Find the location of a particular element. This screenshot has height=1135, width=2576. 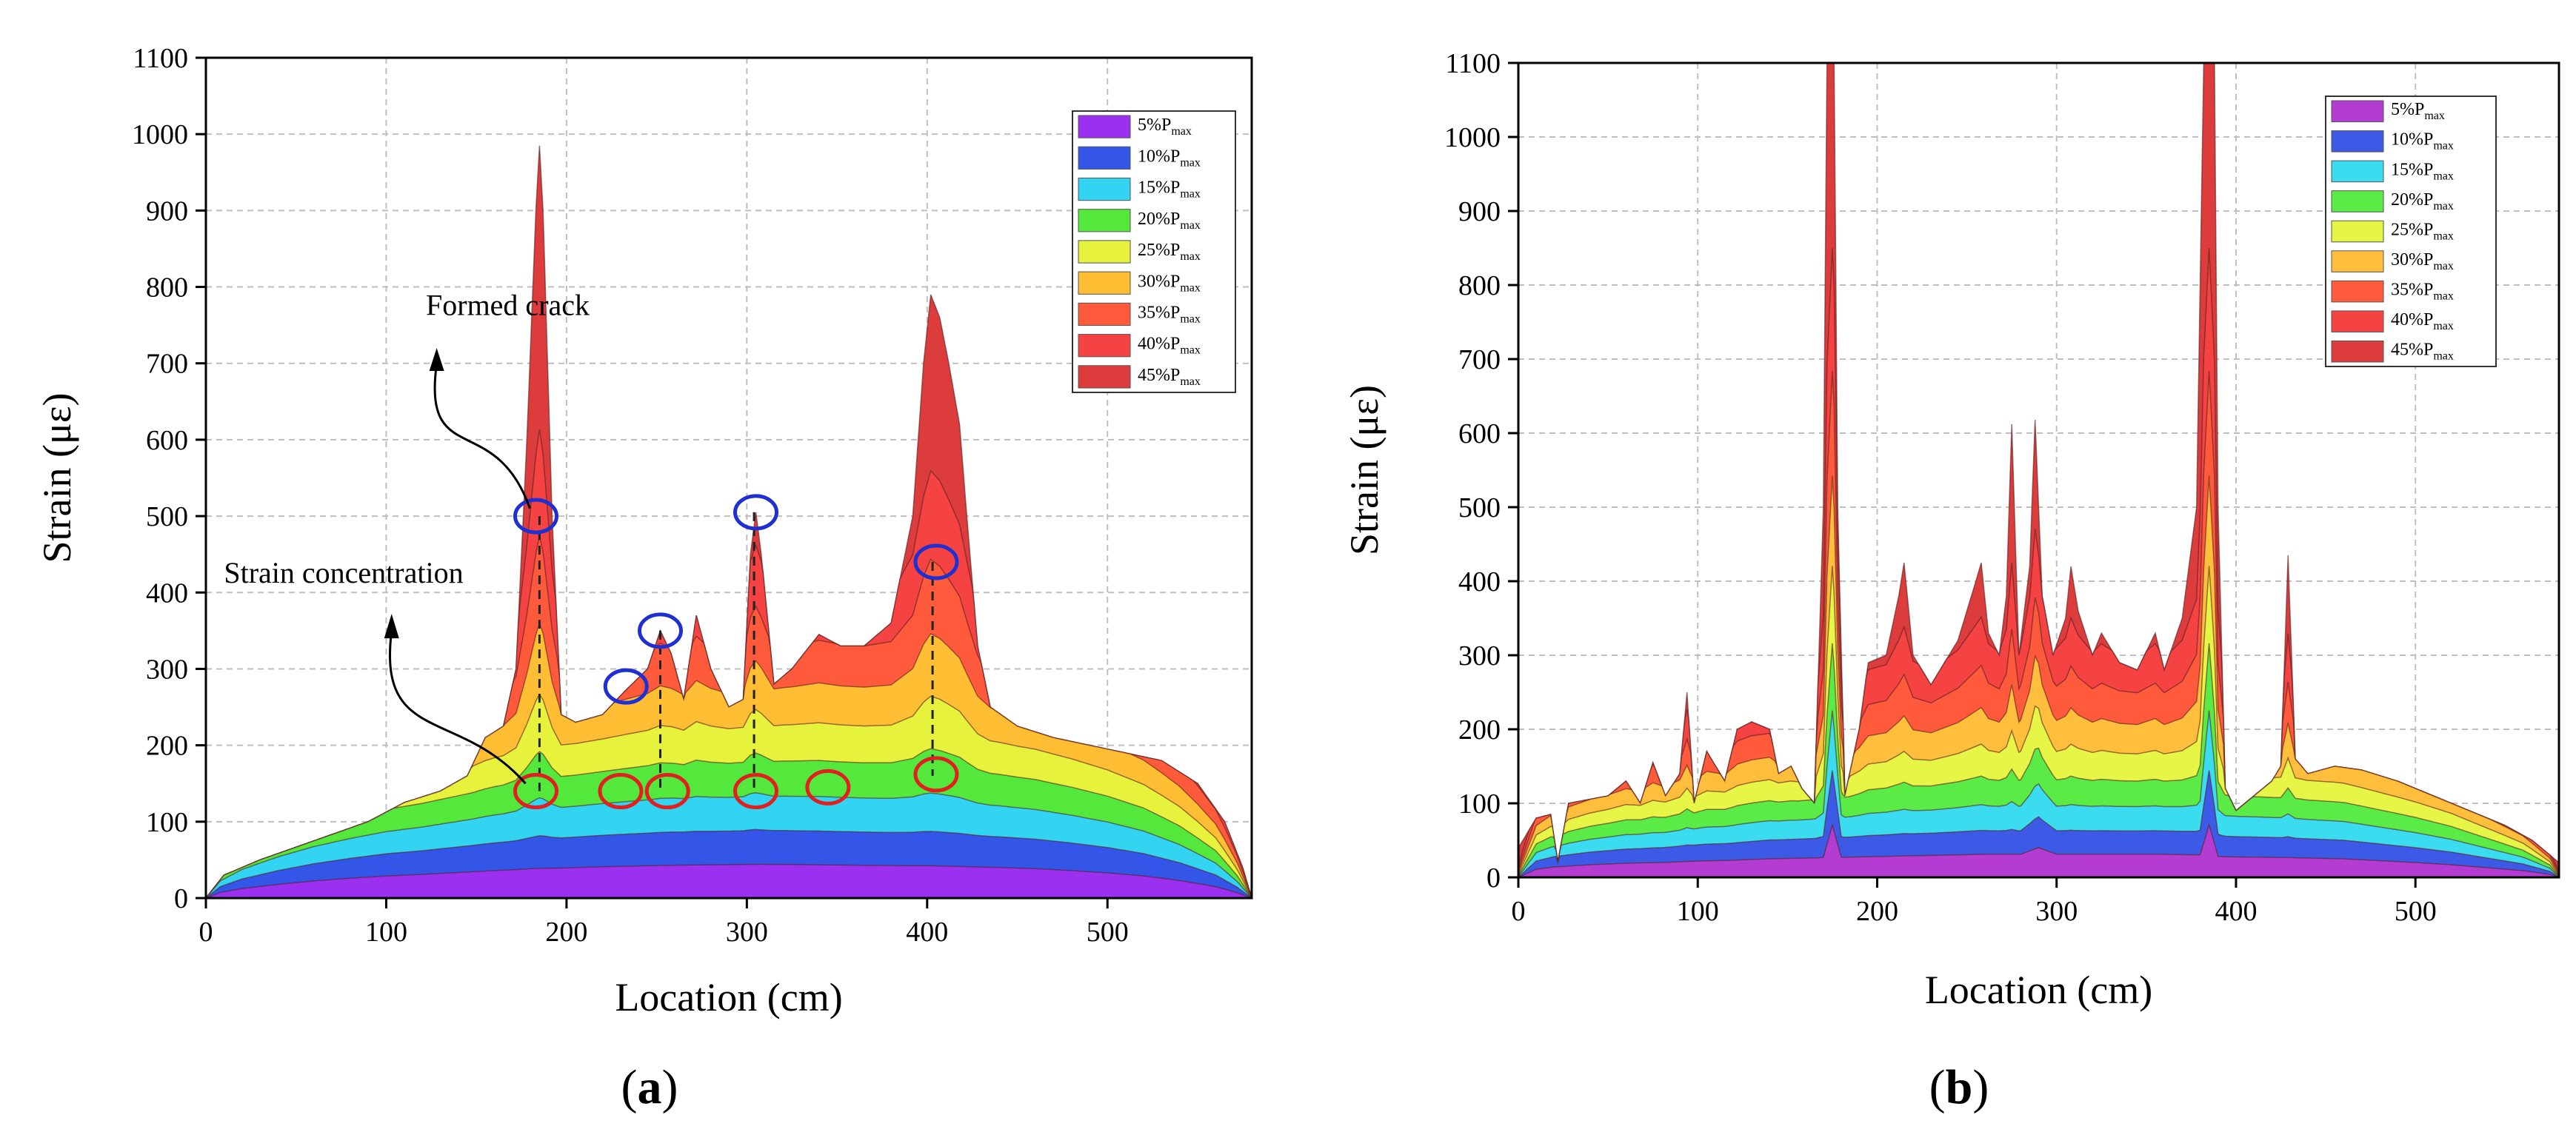

area-series-15%Pmax is located at coordinates (2039, 794).